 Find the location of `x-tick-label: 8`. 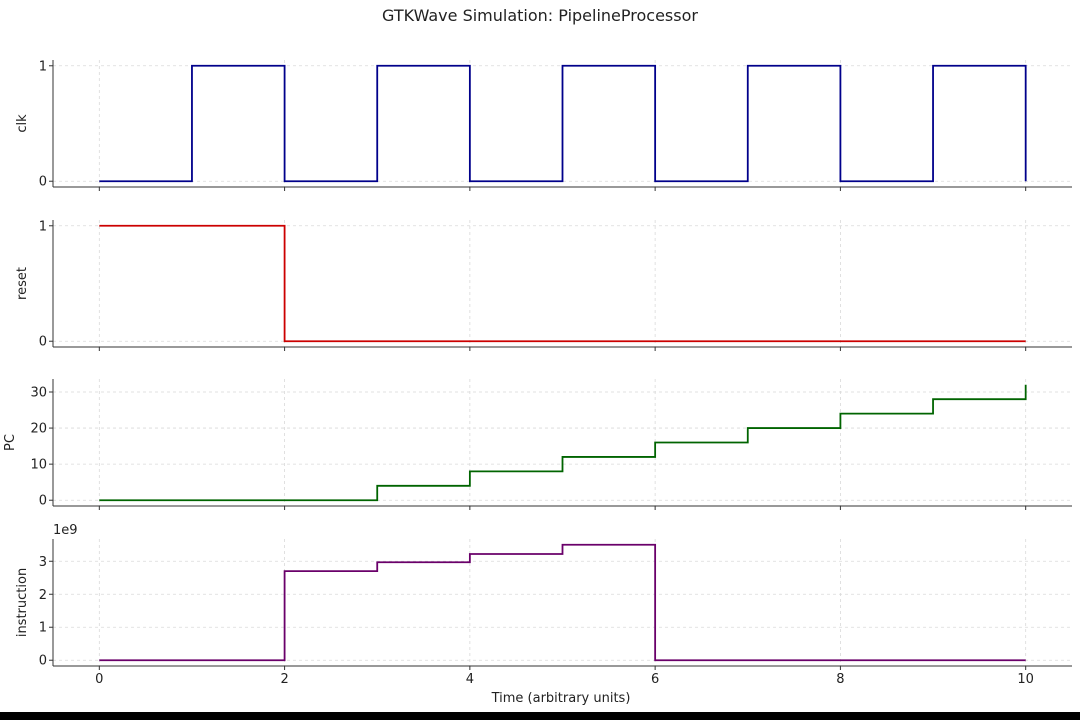

x-tick-label: 8 is located at coordinates (840, 679).